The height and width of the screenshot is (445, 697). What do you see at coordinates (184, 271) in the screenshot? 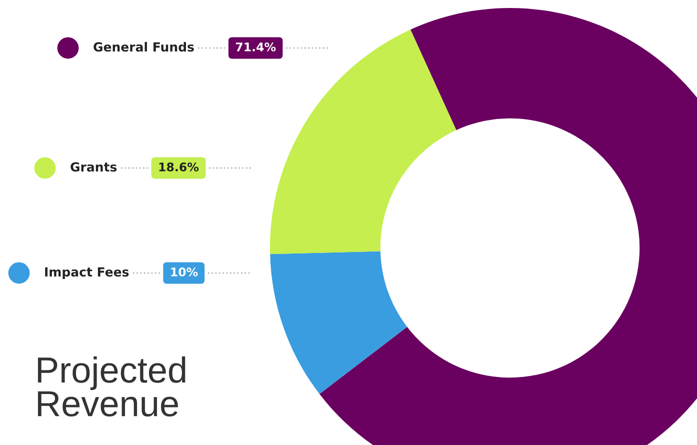
I see `data-label: 10%` at bounding box center [184, 271].